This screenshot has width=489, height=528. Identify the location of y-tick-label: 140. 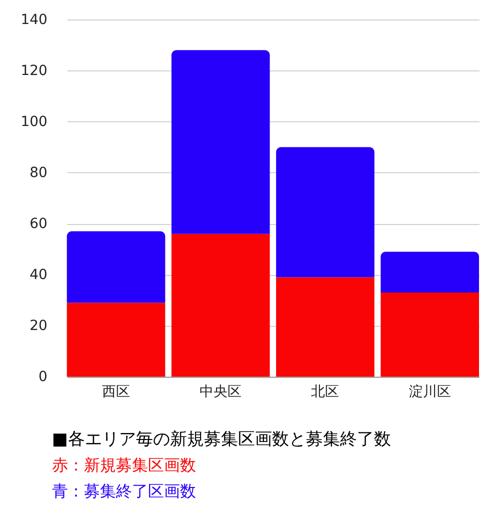
(34, 20).